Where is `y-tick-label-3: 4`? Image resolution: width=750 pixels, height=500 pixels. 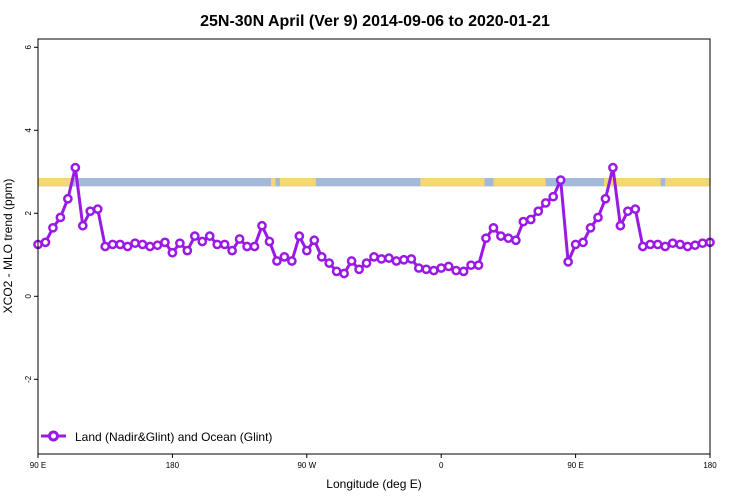
y-tick-label-3: 4 is located at coordinates (28, 130).